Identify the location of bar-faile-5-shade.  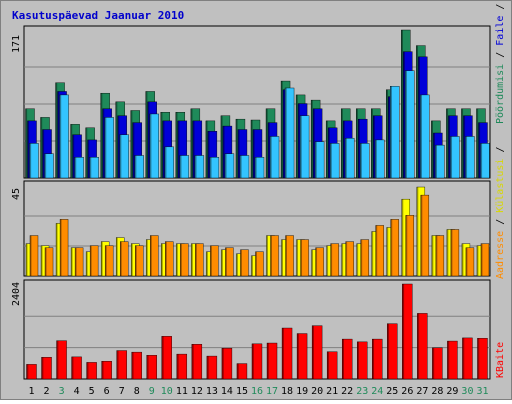
(88, 158).